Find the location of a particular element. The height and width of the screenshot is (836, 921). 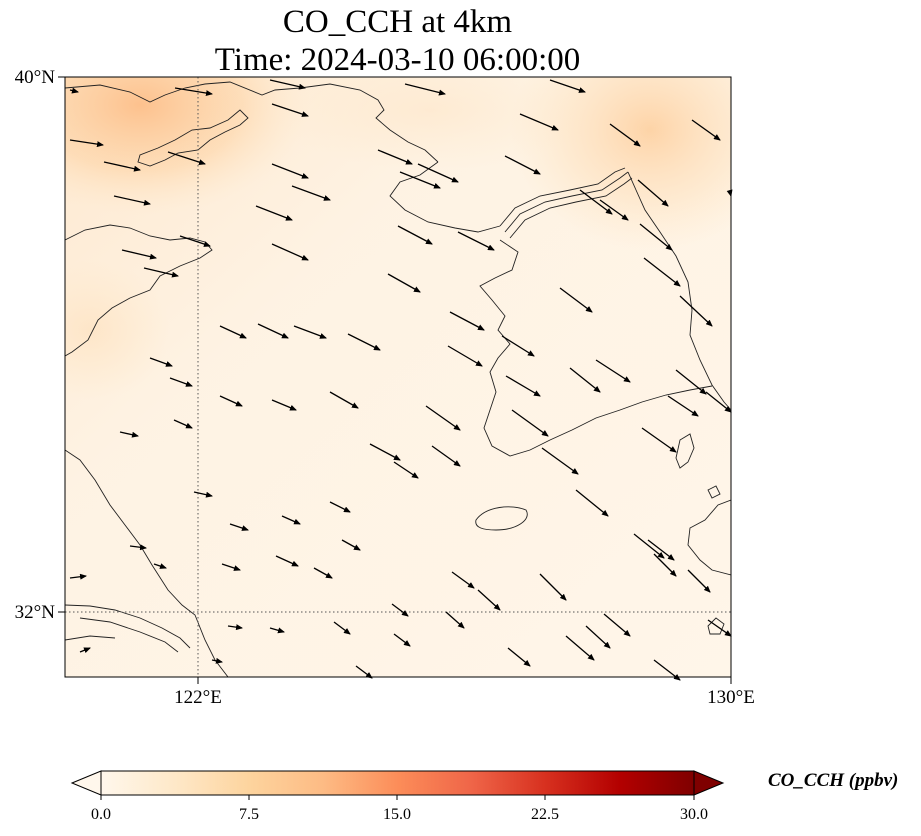

colorbar-tick-label: 7.5 is located at coordinates (249, 814).